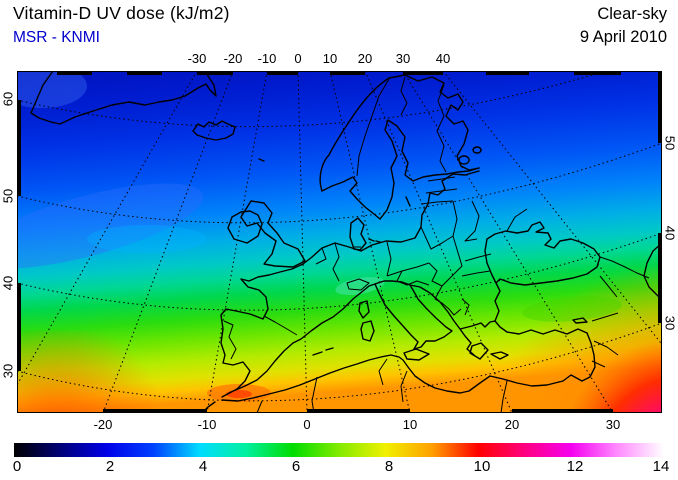 This screenshot has height=480, width=678. What do you see at coordinates (121, 13) in the screenshot?
I see `page-title: Vitamin-D UV dose (kJ/m2)` at bounding box center [121, 13].